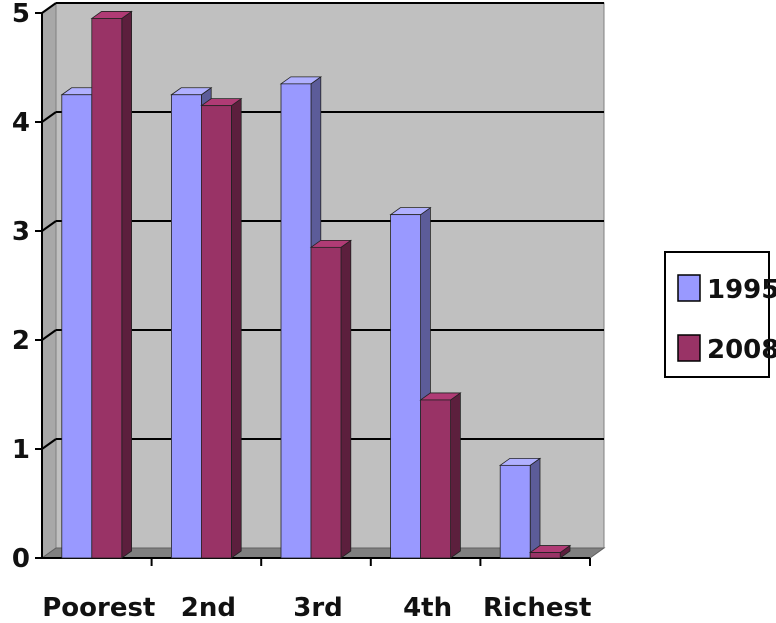 Image resolution: width=776 pixels, height=623 pixels. Describe the element at coordinates (21, 232) in the screenshot. I see `y-tick-label: 3` at that location.